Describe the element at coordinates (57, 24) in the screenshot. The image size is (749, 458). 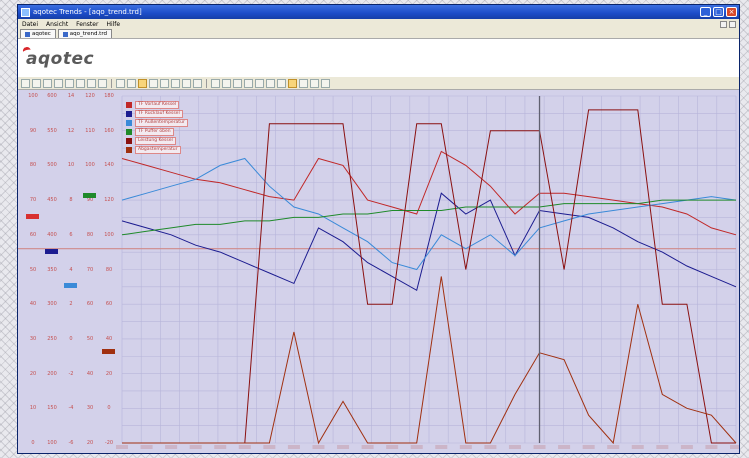
I see `menu-ansicht: Ansicht` at that location.